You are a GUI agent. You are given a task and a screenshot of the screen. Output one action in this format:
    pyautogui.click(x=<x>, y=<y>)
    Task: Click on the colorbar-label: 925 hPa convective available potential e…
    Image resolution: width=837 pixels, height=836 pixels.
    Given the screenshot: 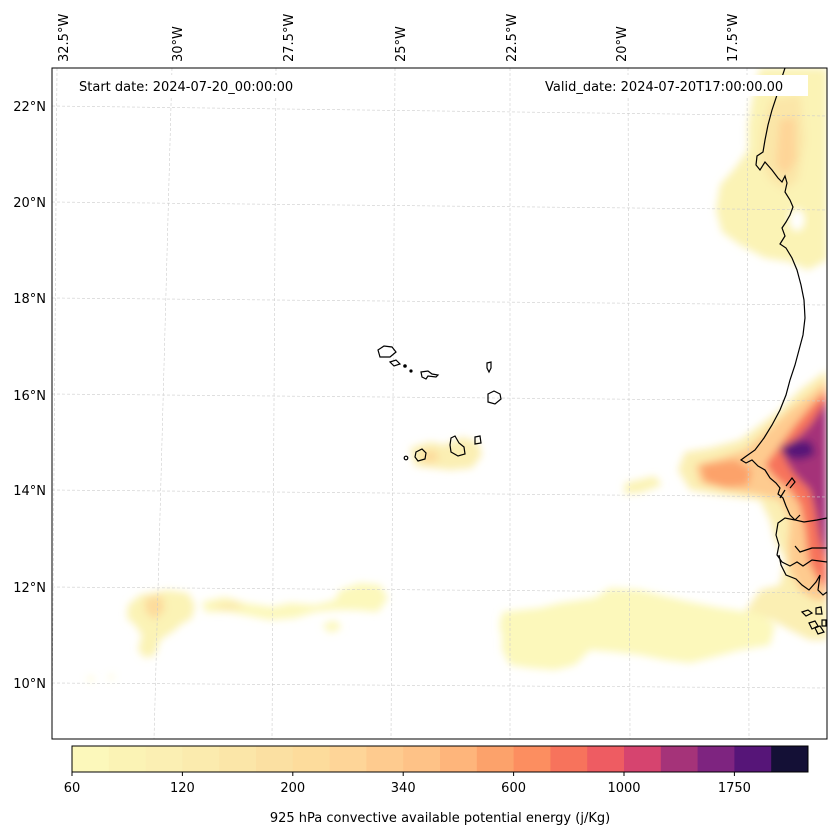 What is the action you would take?
    pyautogui.click(x=440, y=818)
    